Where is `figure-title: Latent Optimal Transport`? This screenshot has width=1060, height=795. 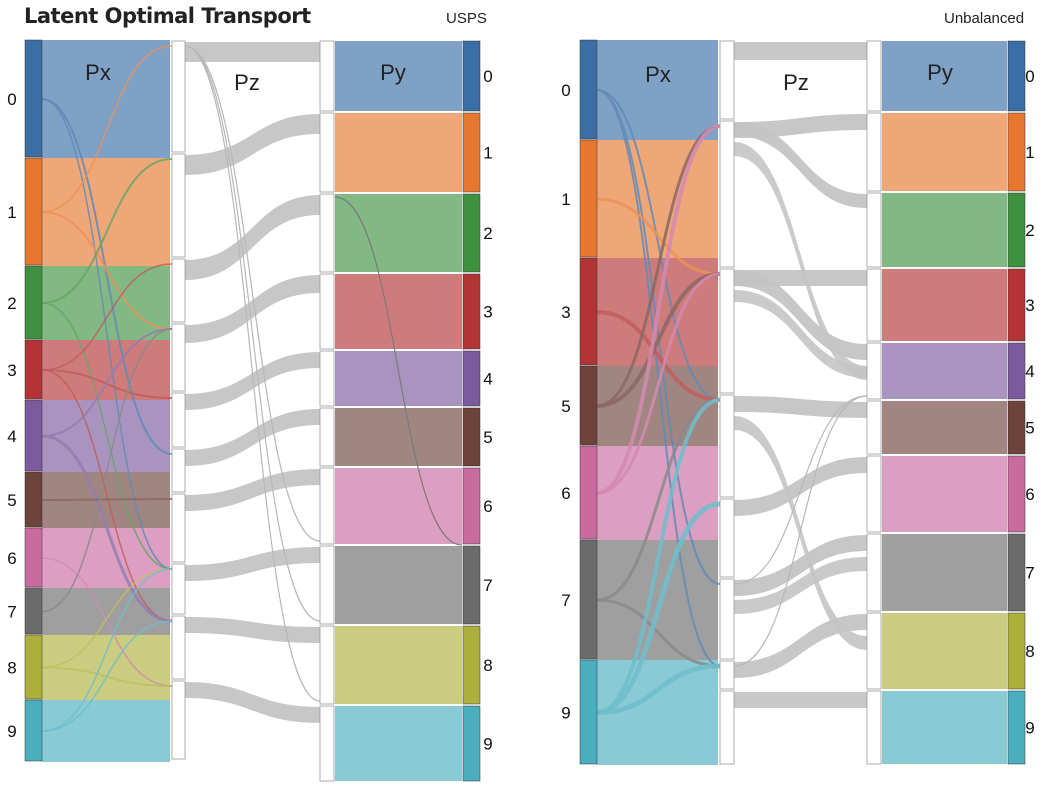 figure-title: Latent Optimal Transport is located at coordinates (167, 16).